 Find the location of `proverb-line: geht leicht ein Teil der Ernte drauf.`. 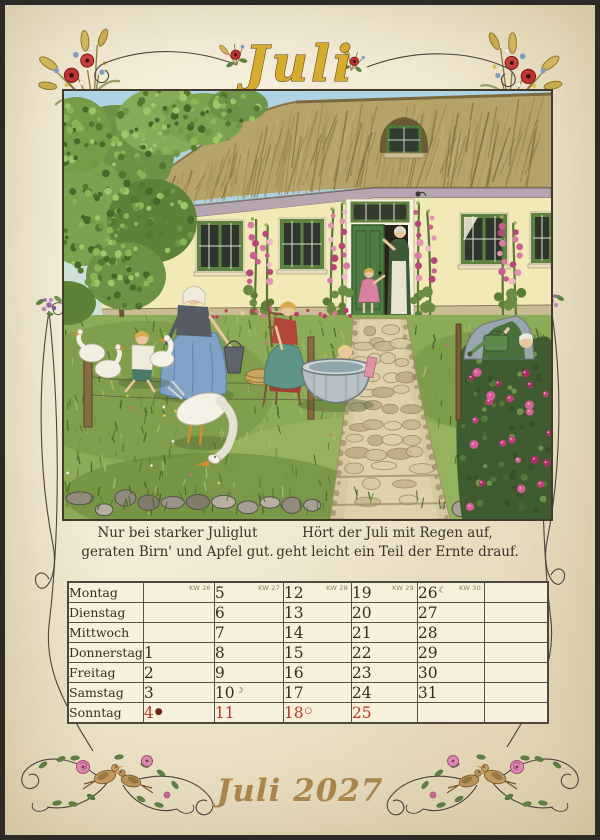

proverb-line: geht leicht ein Teil der Ernte drauf. is located at coordinates (397, 552).